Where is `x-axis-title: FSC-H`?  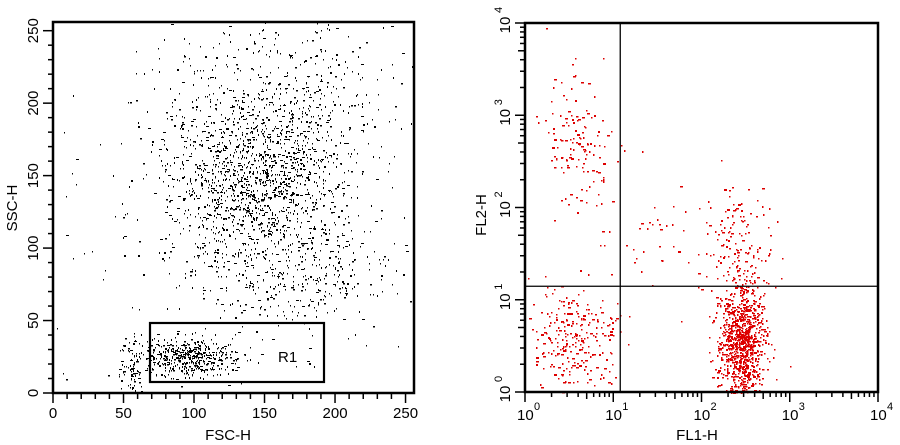
x-axis-title: FSC-H is located at coordinates (228, 435).